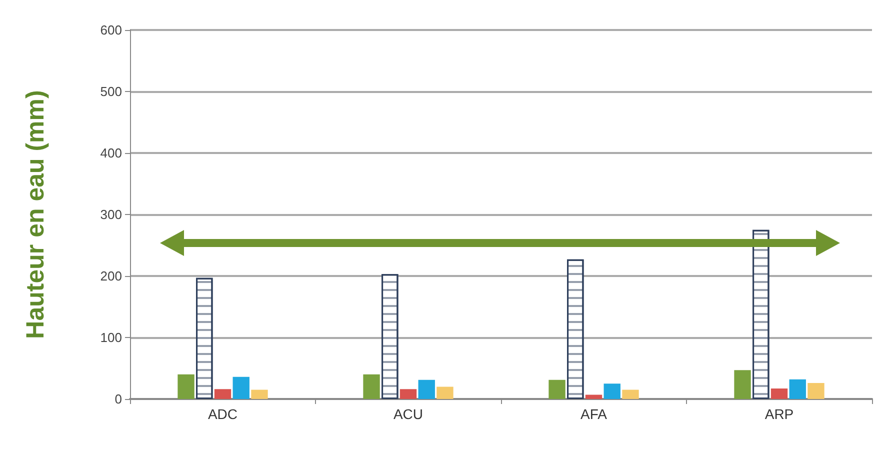 This screenshot has height=452, width=884. What do you see at coordinates (111, 30) in the screenshot?
I see `y-tick-label: 600` at bounding box center [111, 30].